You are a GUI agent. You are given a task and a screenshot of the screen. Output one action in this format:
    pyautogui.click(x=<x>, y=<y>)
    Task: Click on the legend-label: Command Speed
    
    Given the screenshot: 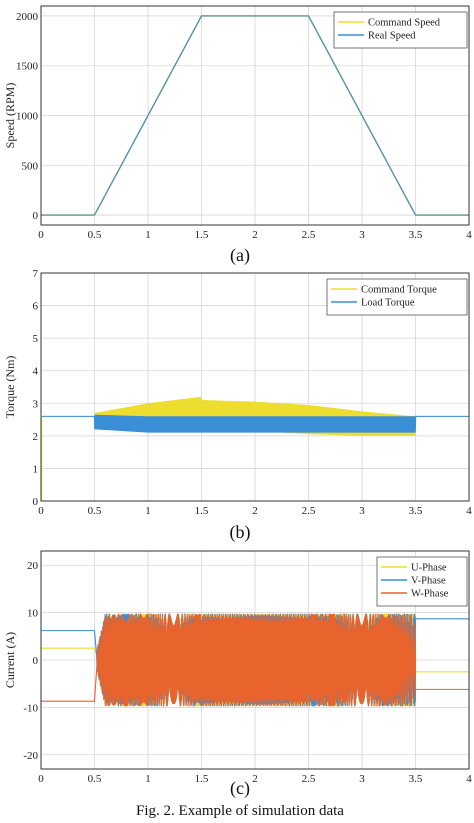 What is the action you would take?
    pyautogui.click(x=404, y=23)
    